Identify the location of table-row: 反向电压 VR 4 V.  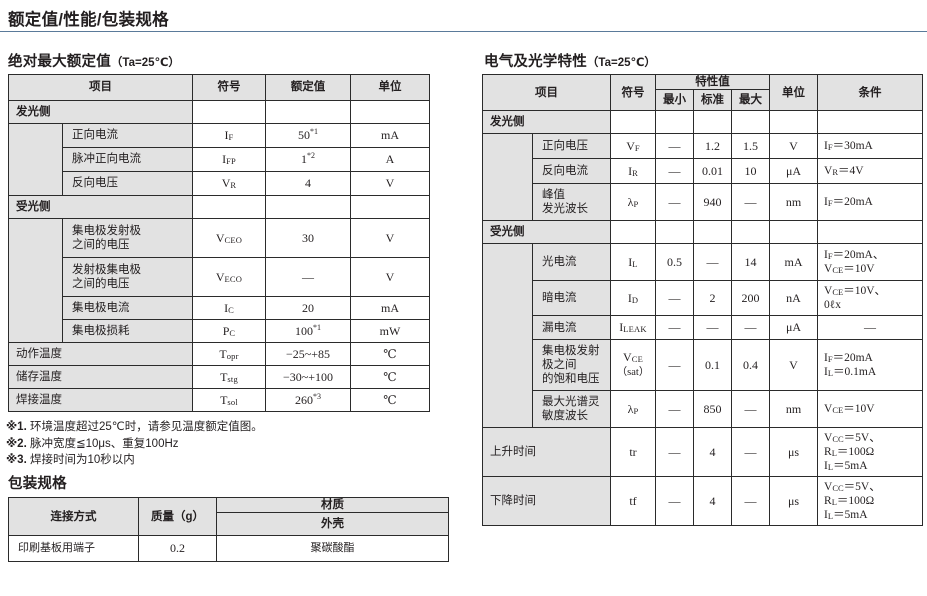
(219, 183).